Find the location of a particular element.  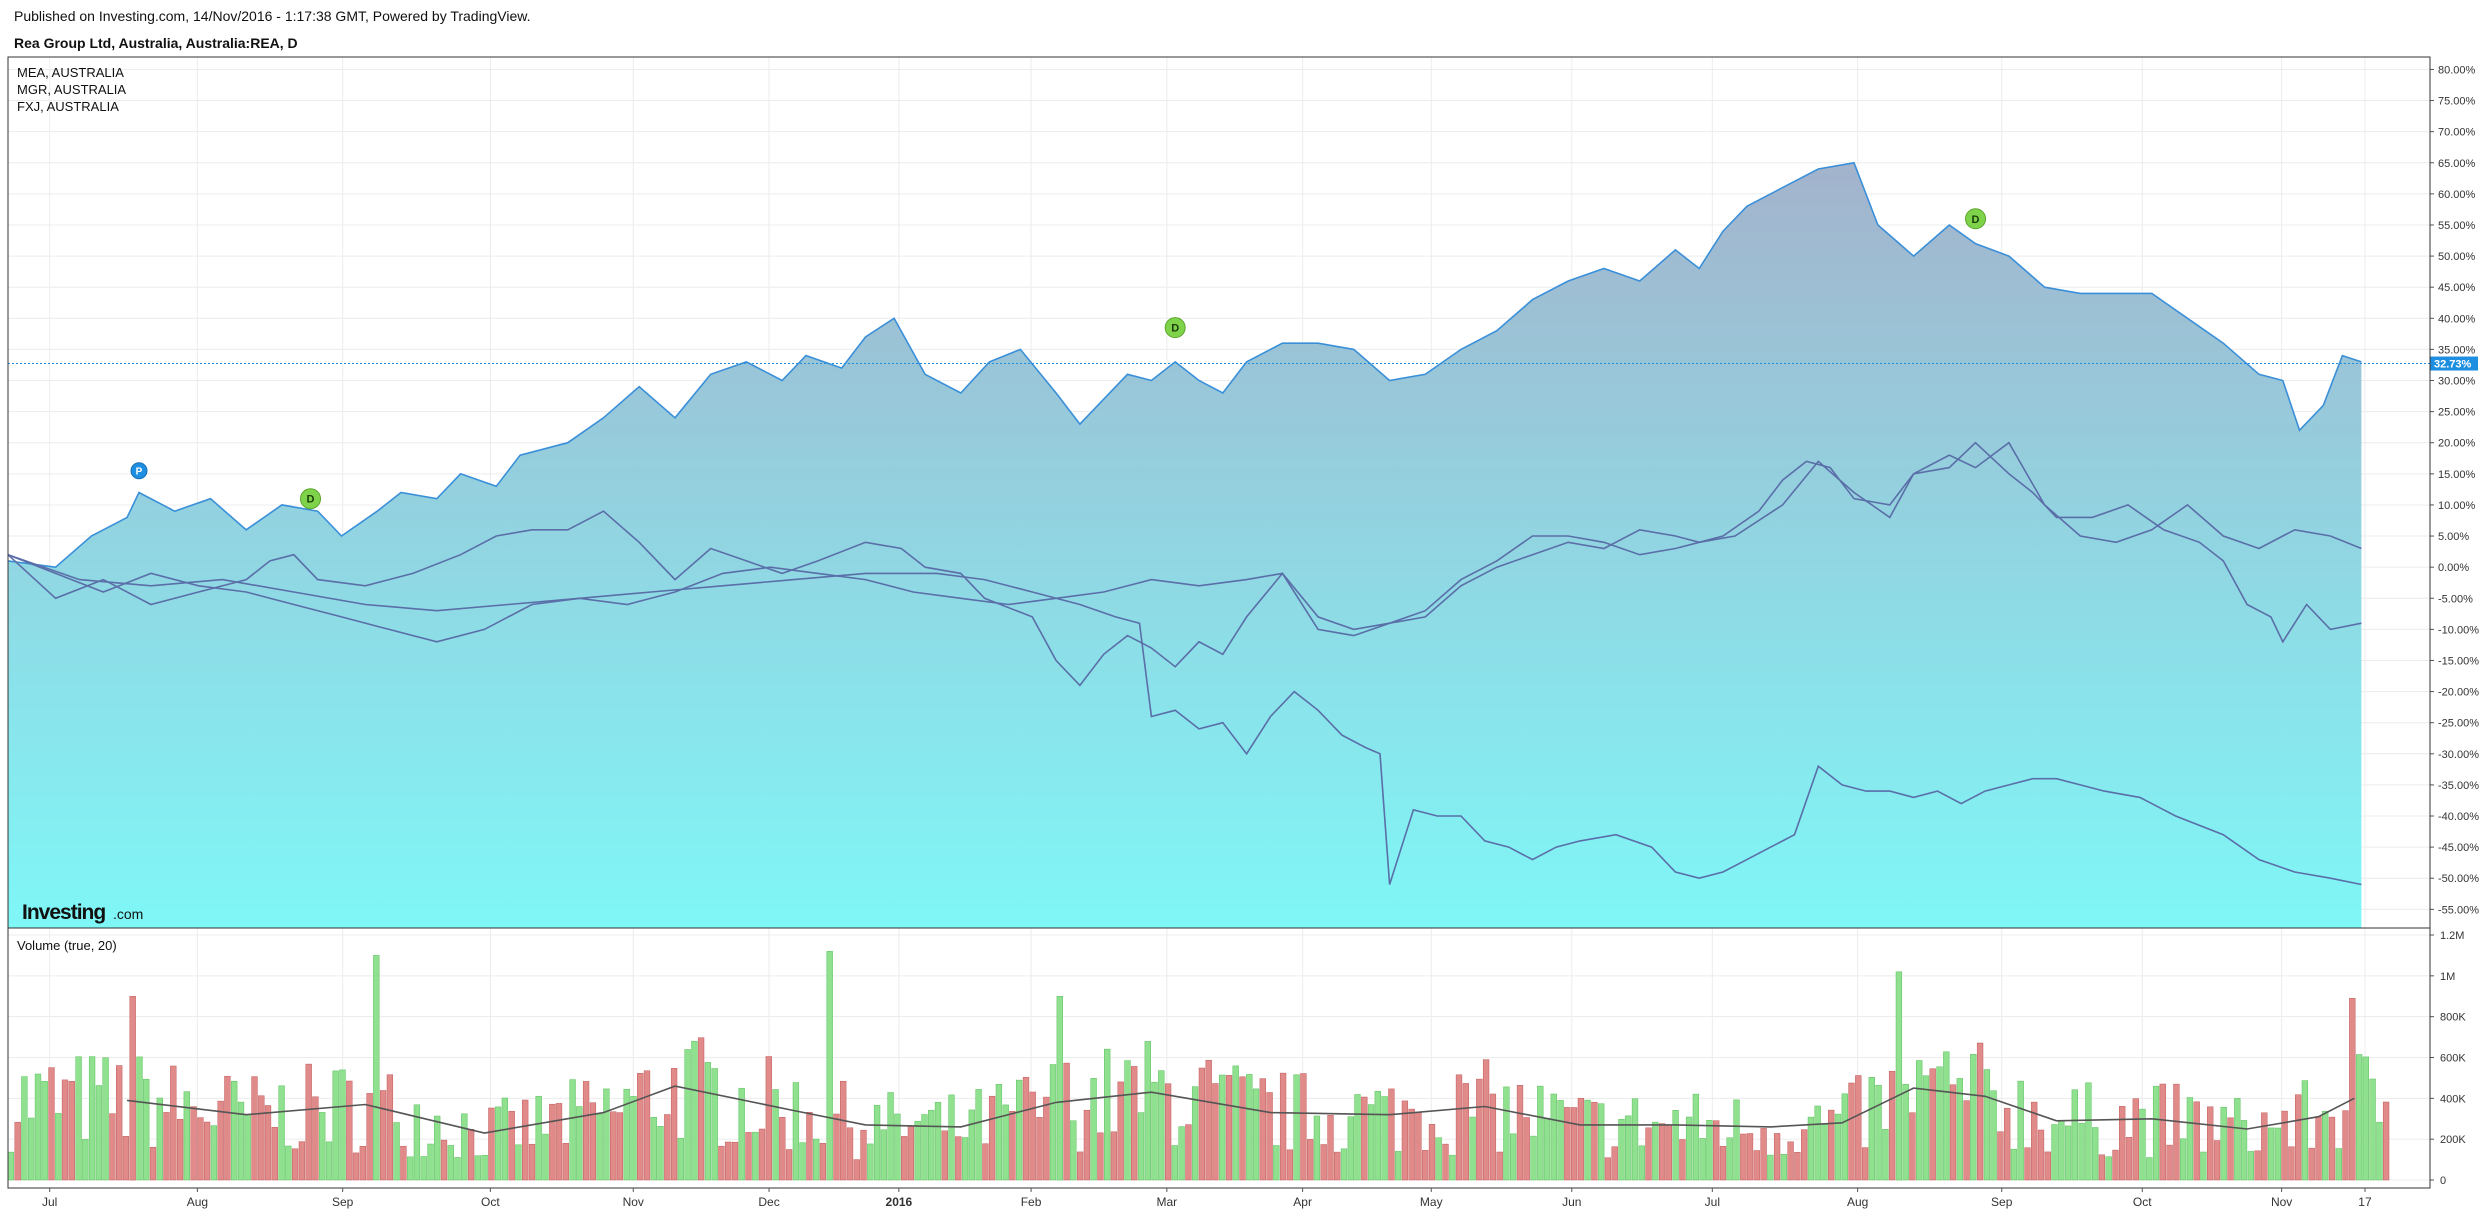

split-badge is located at coordinates (139, 471).